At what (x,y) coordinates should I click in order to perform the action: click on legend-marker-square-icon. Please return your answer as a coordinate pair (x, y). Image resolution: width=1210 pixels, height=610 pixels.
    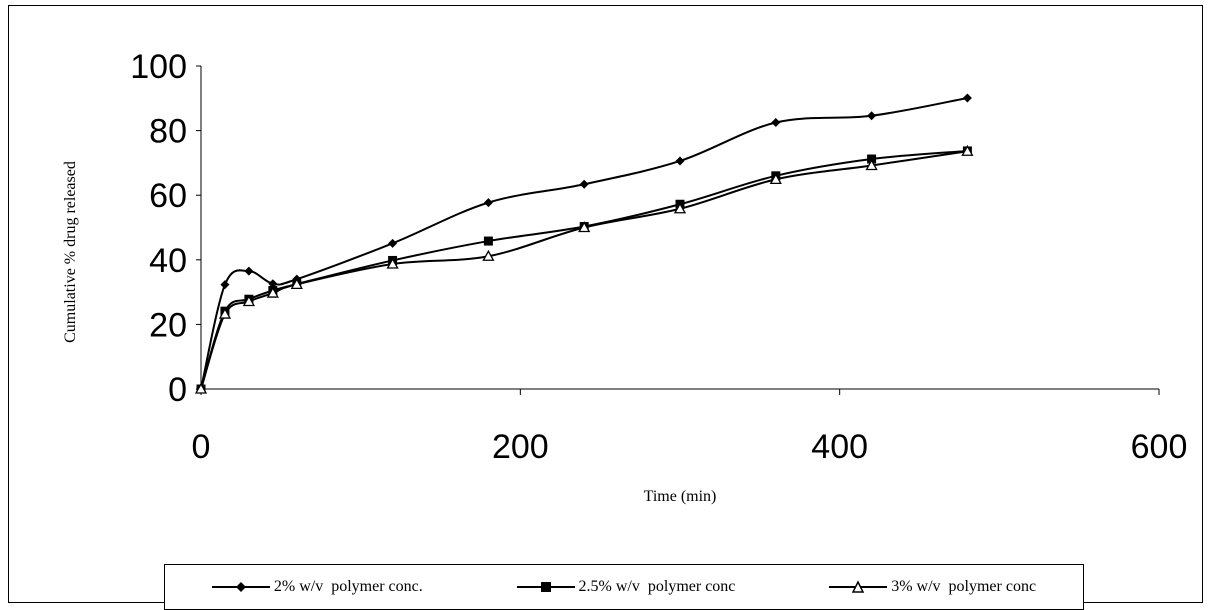
    Looking at the image, I should click on (545, 587).